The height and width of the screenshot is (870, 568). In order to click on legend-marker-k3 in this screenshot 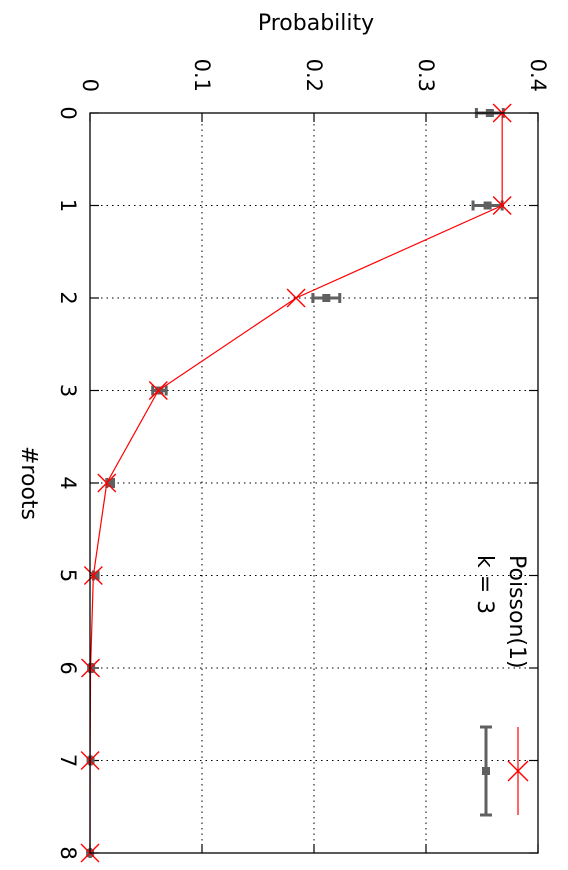, I will do `click(486, 771)`.